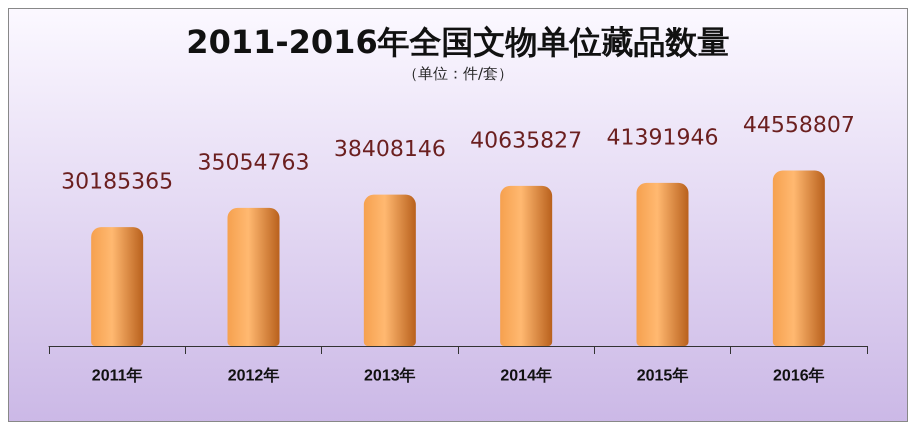 The height and width of the screenshot is (428, 914). I want to click on chart-subtitle: （单位：件/套）, so click(458, 73).